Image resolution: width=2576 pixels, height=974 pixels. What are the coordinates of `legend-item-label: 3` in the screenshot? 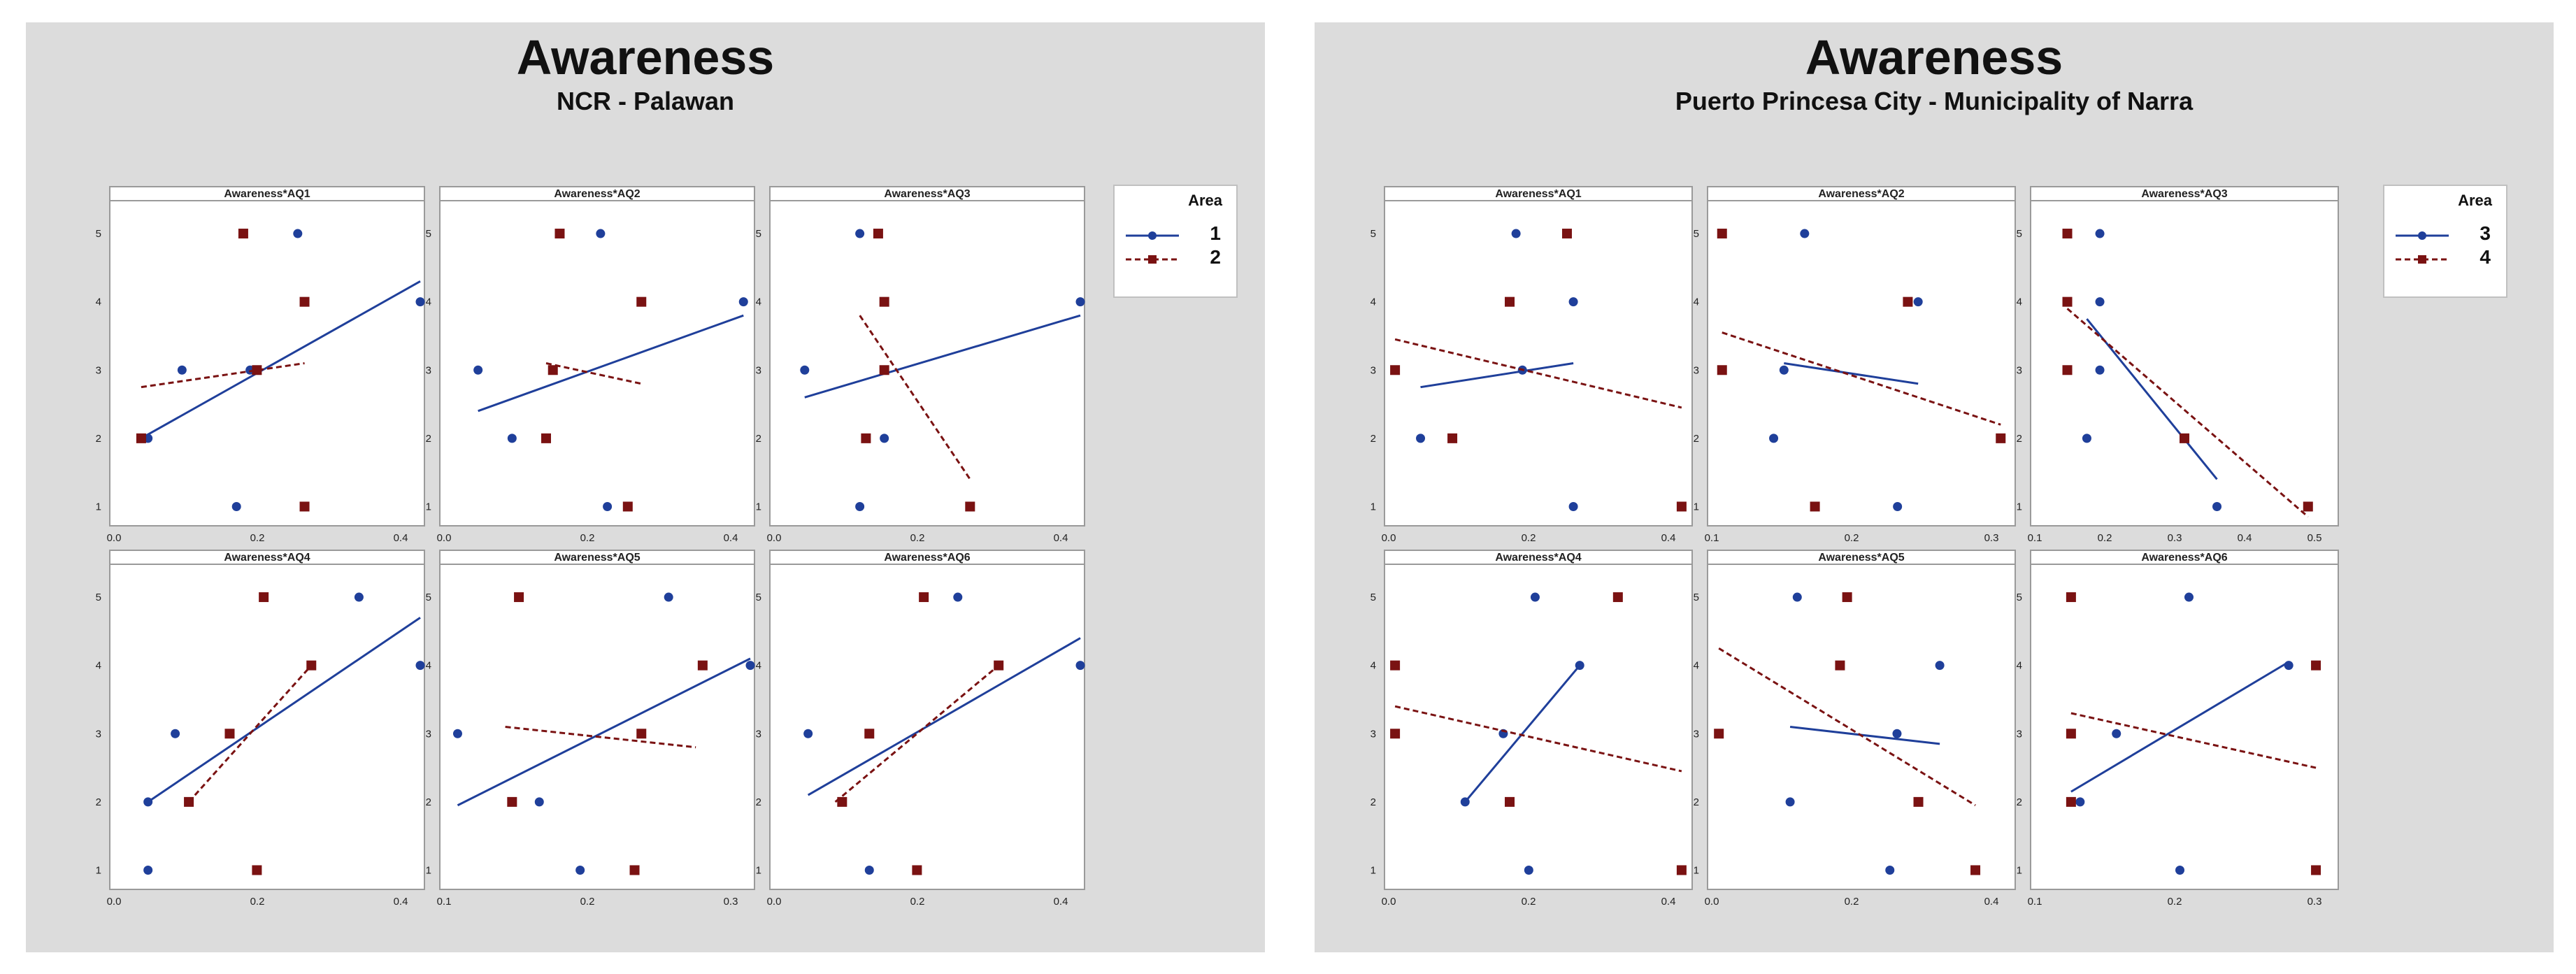 It's located at (2485, 233).